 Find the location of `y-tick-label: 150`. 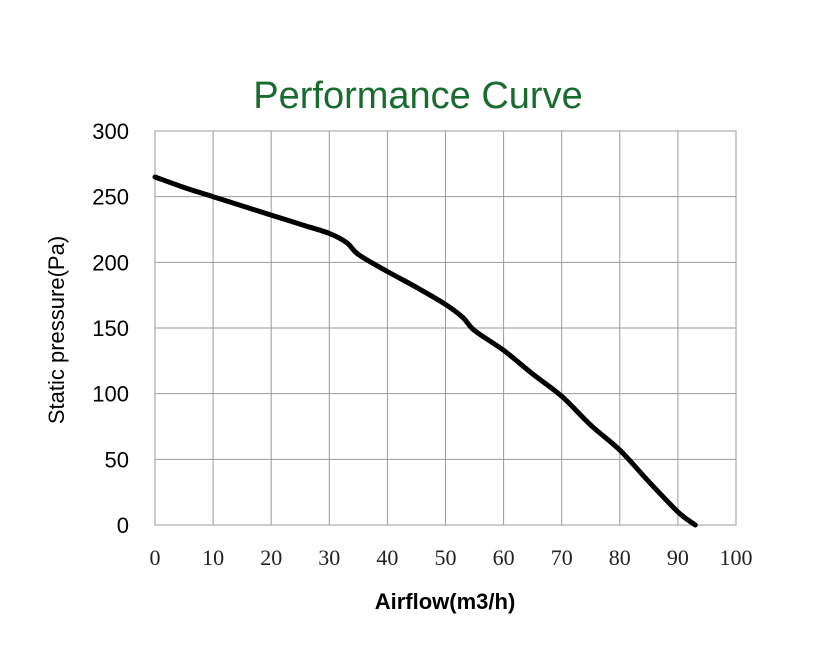

y-tick-label: 150 is located at coordinates (110, 328).